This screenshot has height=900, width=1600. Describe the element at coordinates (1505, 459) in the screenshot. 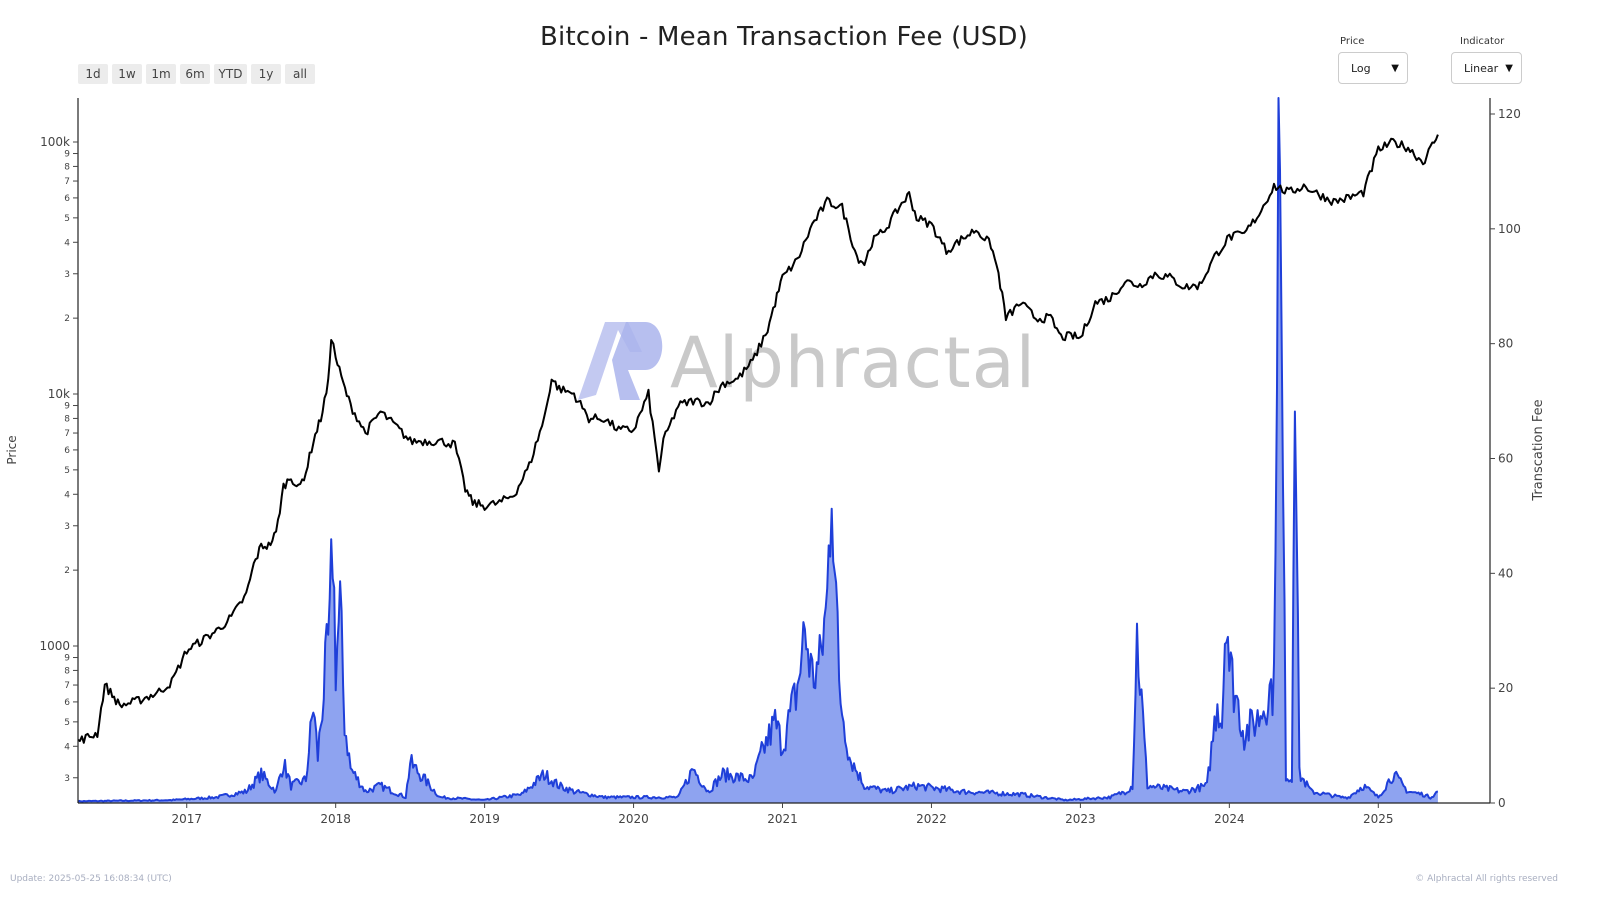

I see `svg-text: 60` at that location.